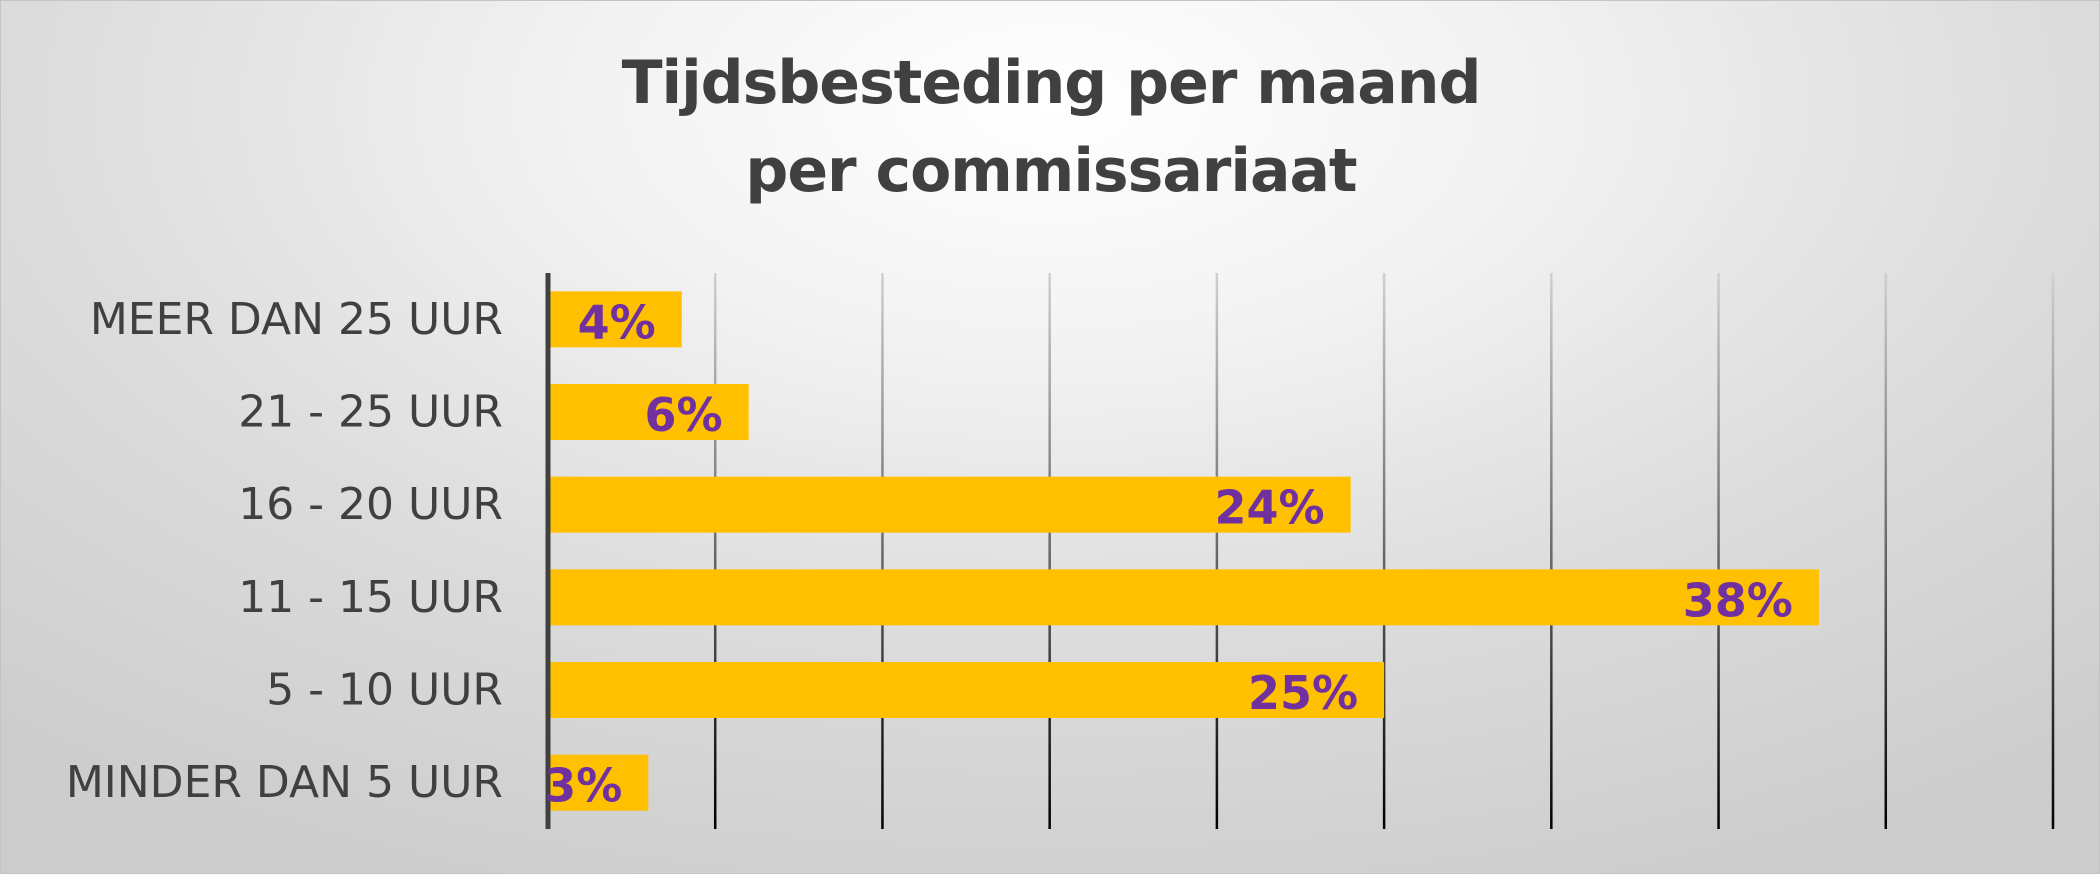 The width and height of the screenshot is (2100, 874). I want to click on category-label: 5 - 10 UUR, so click(384, 690).